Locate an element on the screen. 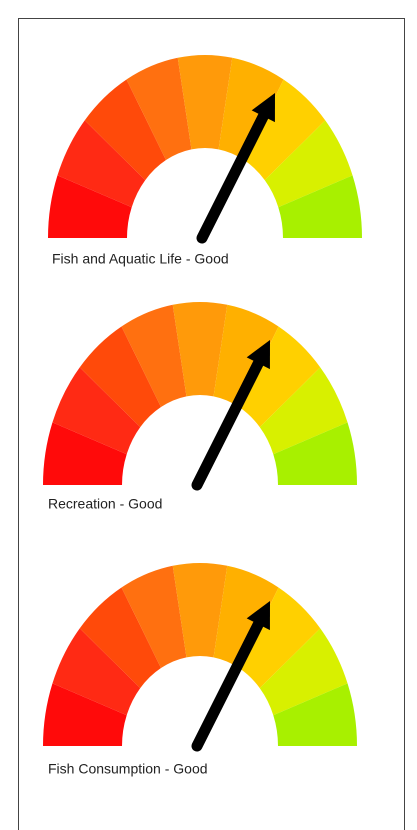 Image resolution: width=417 pixels, height=830 pixels. gauge-label: Fish Consumption - Good is located at coordinates (128, 769).